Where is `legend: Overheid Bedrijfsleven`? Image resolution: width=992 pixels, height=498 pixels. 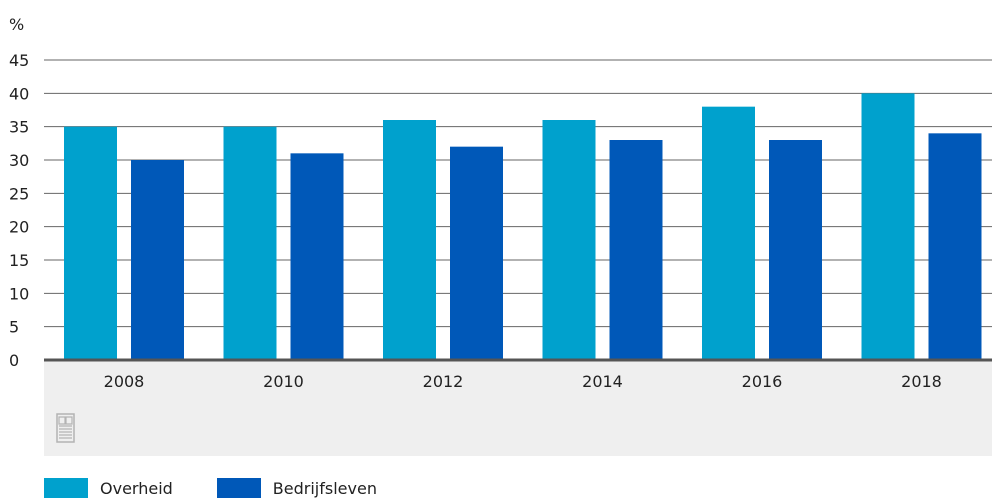
legend: Overheid Bedrijfsleven is located at coordinates (232, 488).